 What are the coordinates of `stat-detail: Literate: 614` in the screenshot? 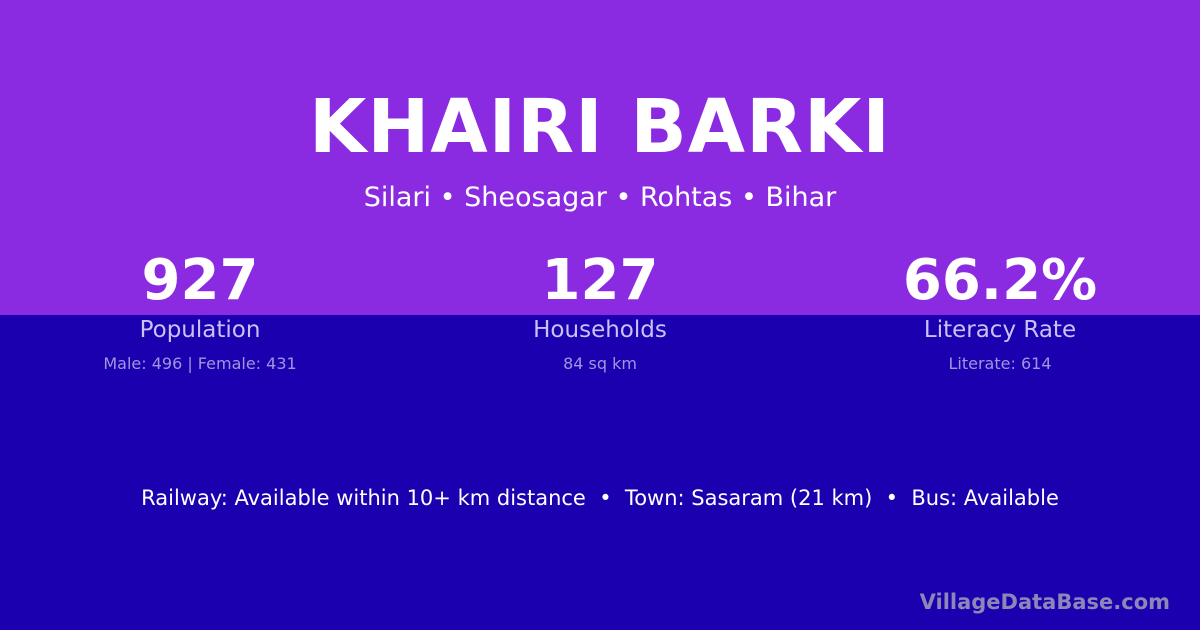 It's located at (1000, 363).